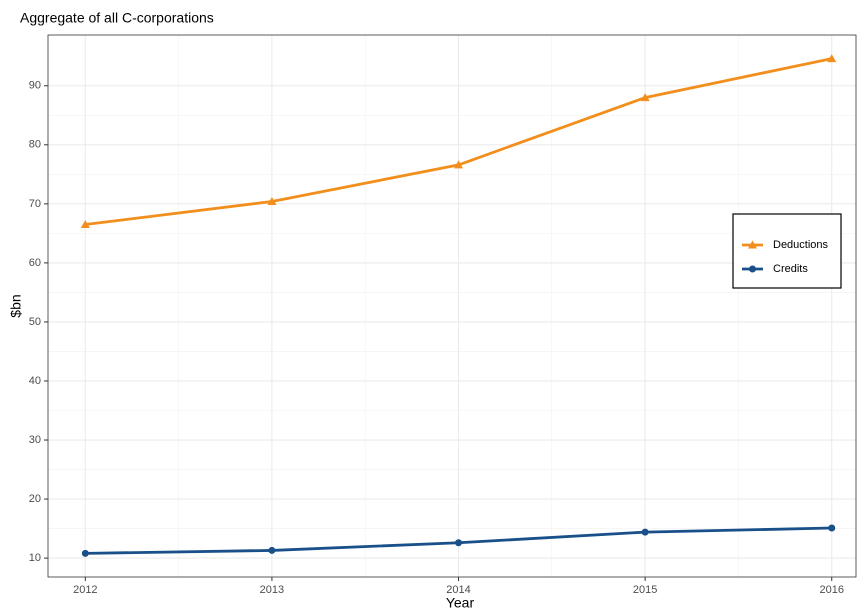  Describe the element at coordinates (16, 305) in the screenshot. I see `y-axis-title: $bn` at that location.